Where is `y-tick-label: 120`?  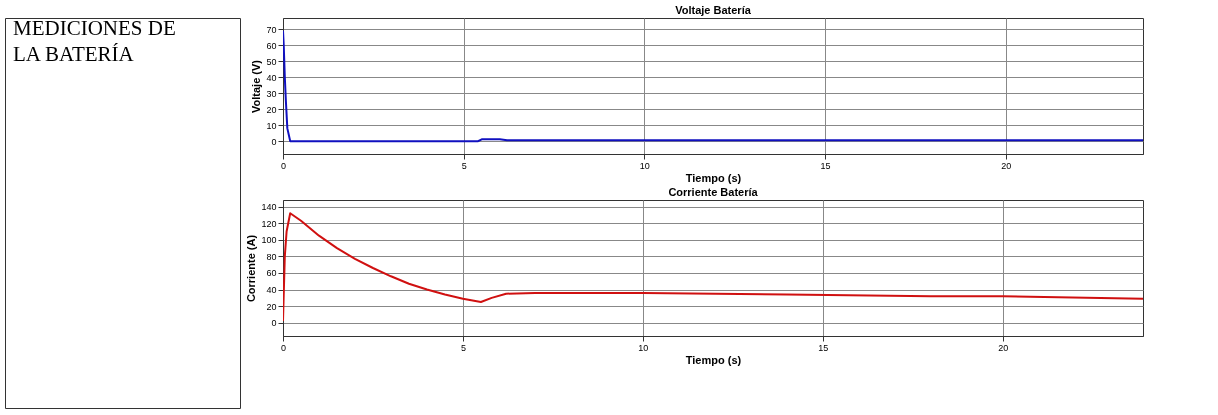 y-tick-label: 120 is located at coordinates (269, 223).